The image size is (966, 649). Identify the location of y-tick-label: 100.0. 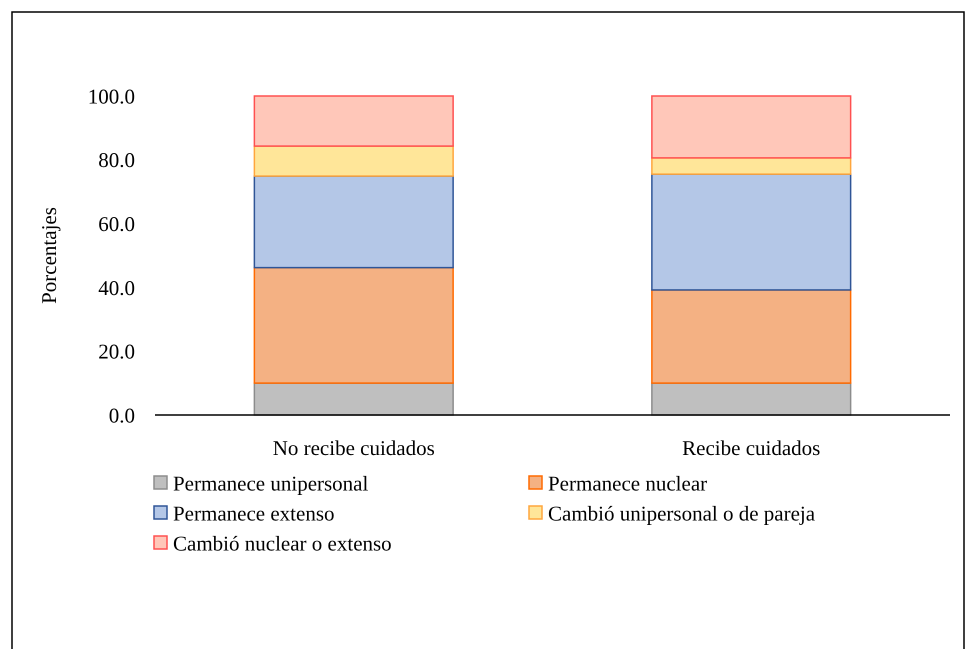
(111, 96).